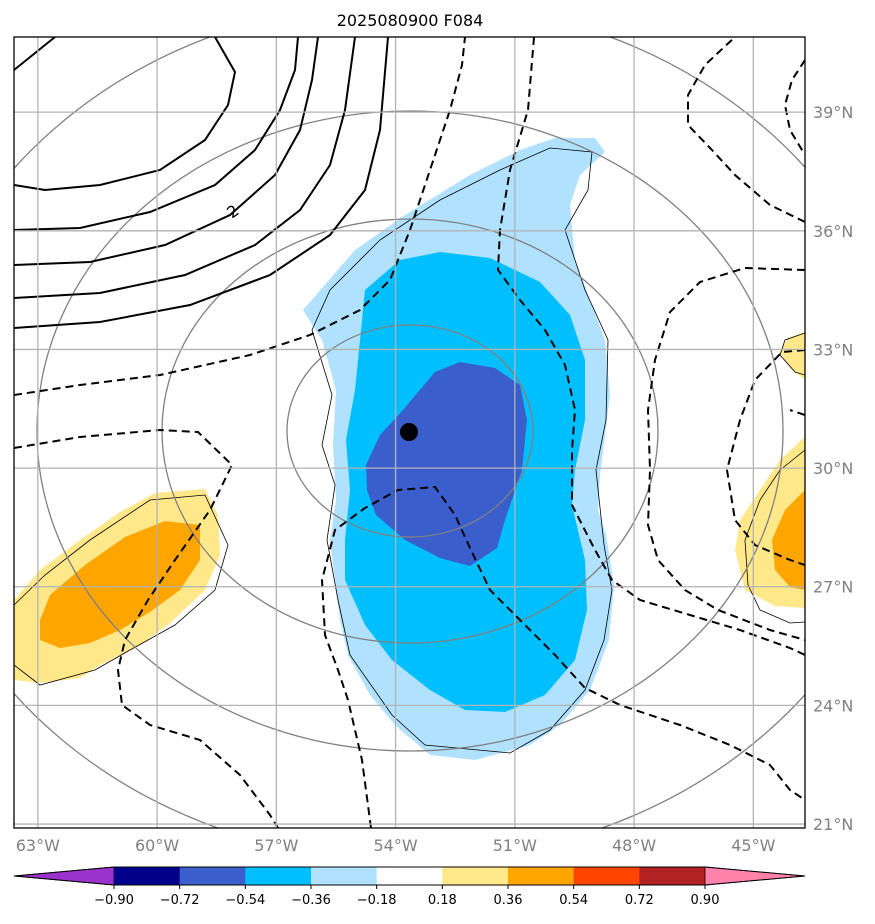 The height and width of the screenshot is (924, 875). What do you see at coordinates (508, 900) in the screenshot?
I see `colorbar-tick-label: 0.36` at bounding box center [508, 900].